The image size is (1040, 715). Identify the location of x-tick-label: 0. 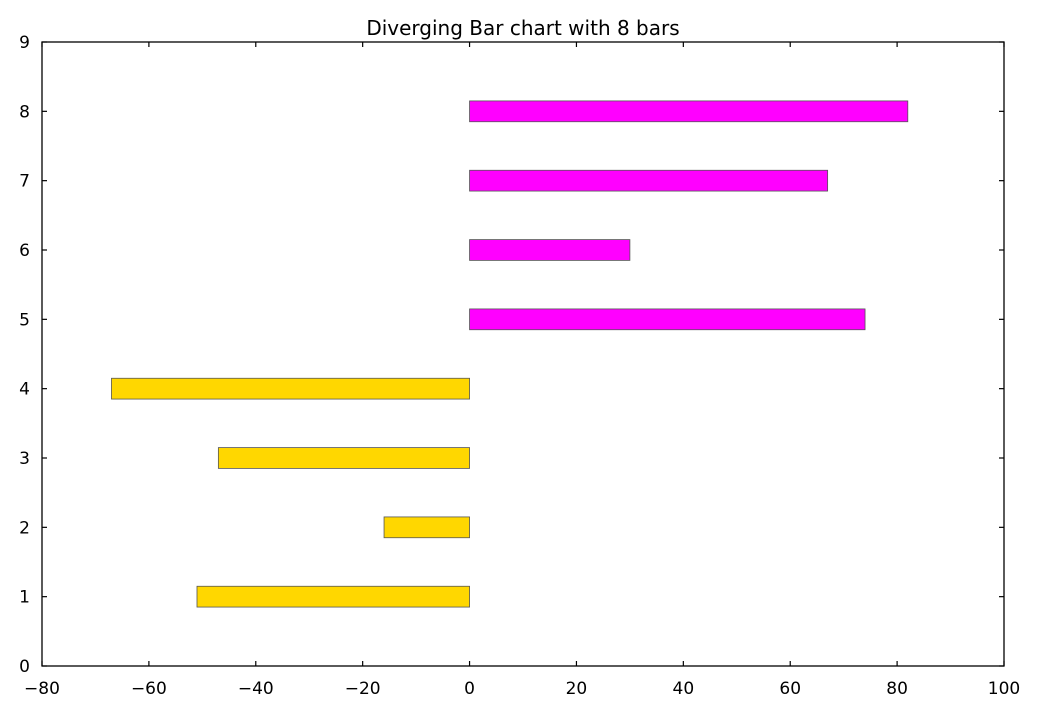
(469, 689).